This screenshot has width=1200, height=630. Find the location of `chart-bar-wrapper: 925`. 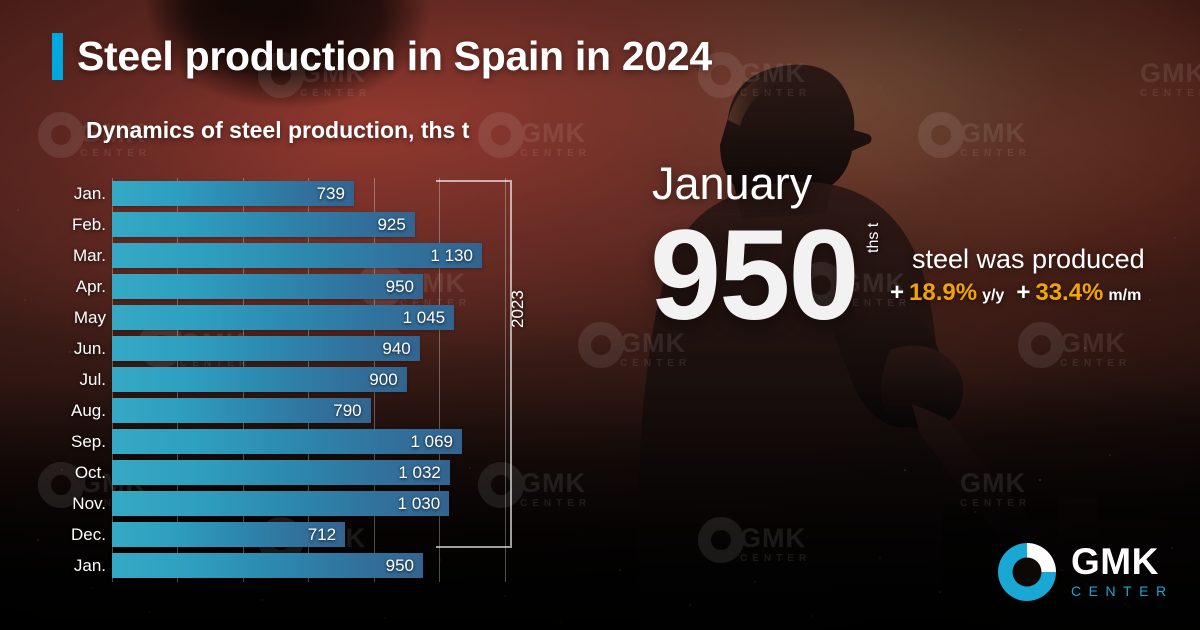

chart-bar-wrapper: 925 is located at coordinates (263, 224).